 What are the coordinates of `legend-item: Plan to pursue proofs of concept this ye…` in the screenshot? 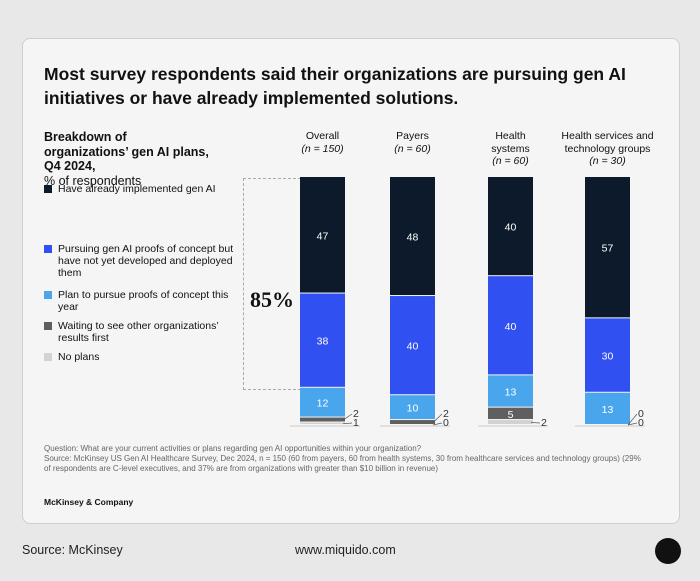 It's located at (144, 301).